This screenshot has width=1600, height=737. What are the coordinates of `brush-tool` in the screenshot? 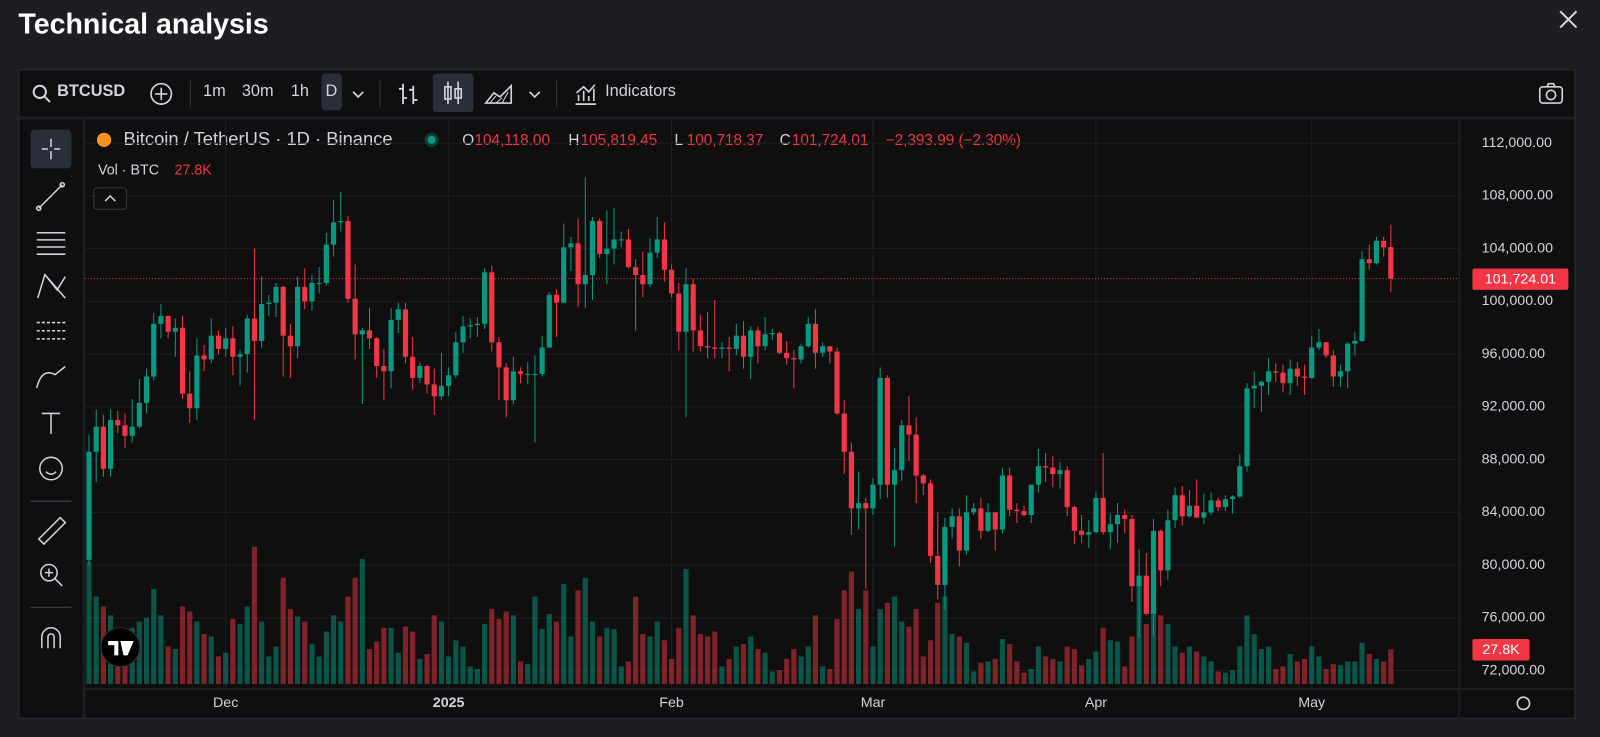 It's located at (50, 377).